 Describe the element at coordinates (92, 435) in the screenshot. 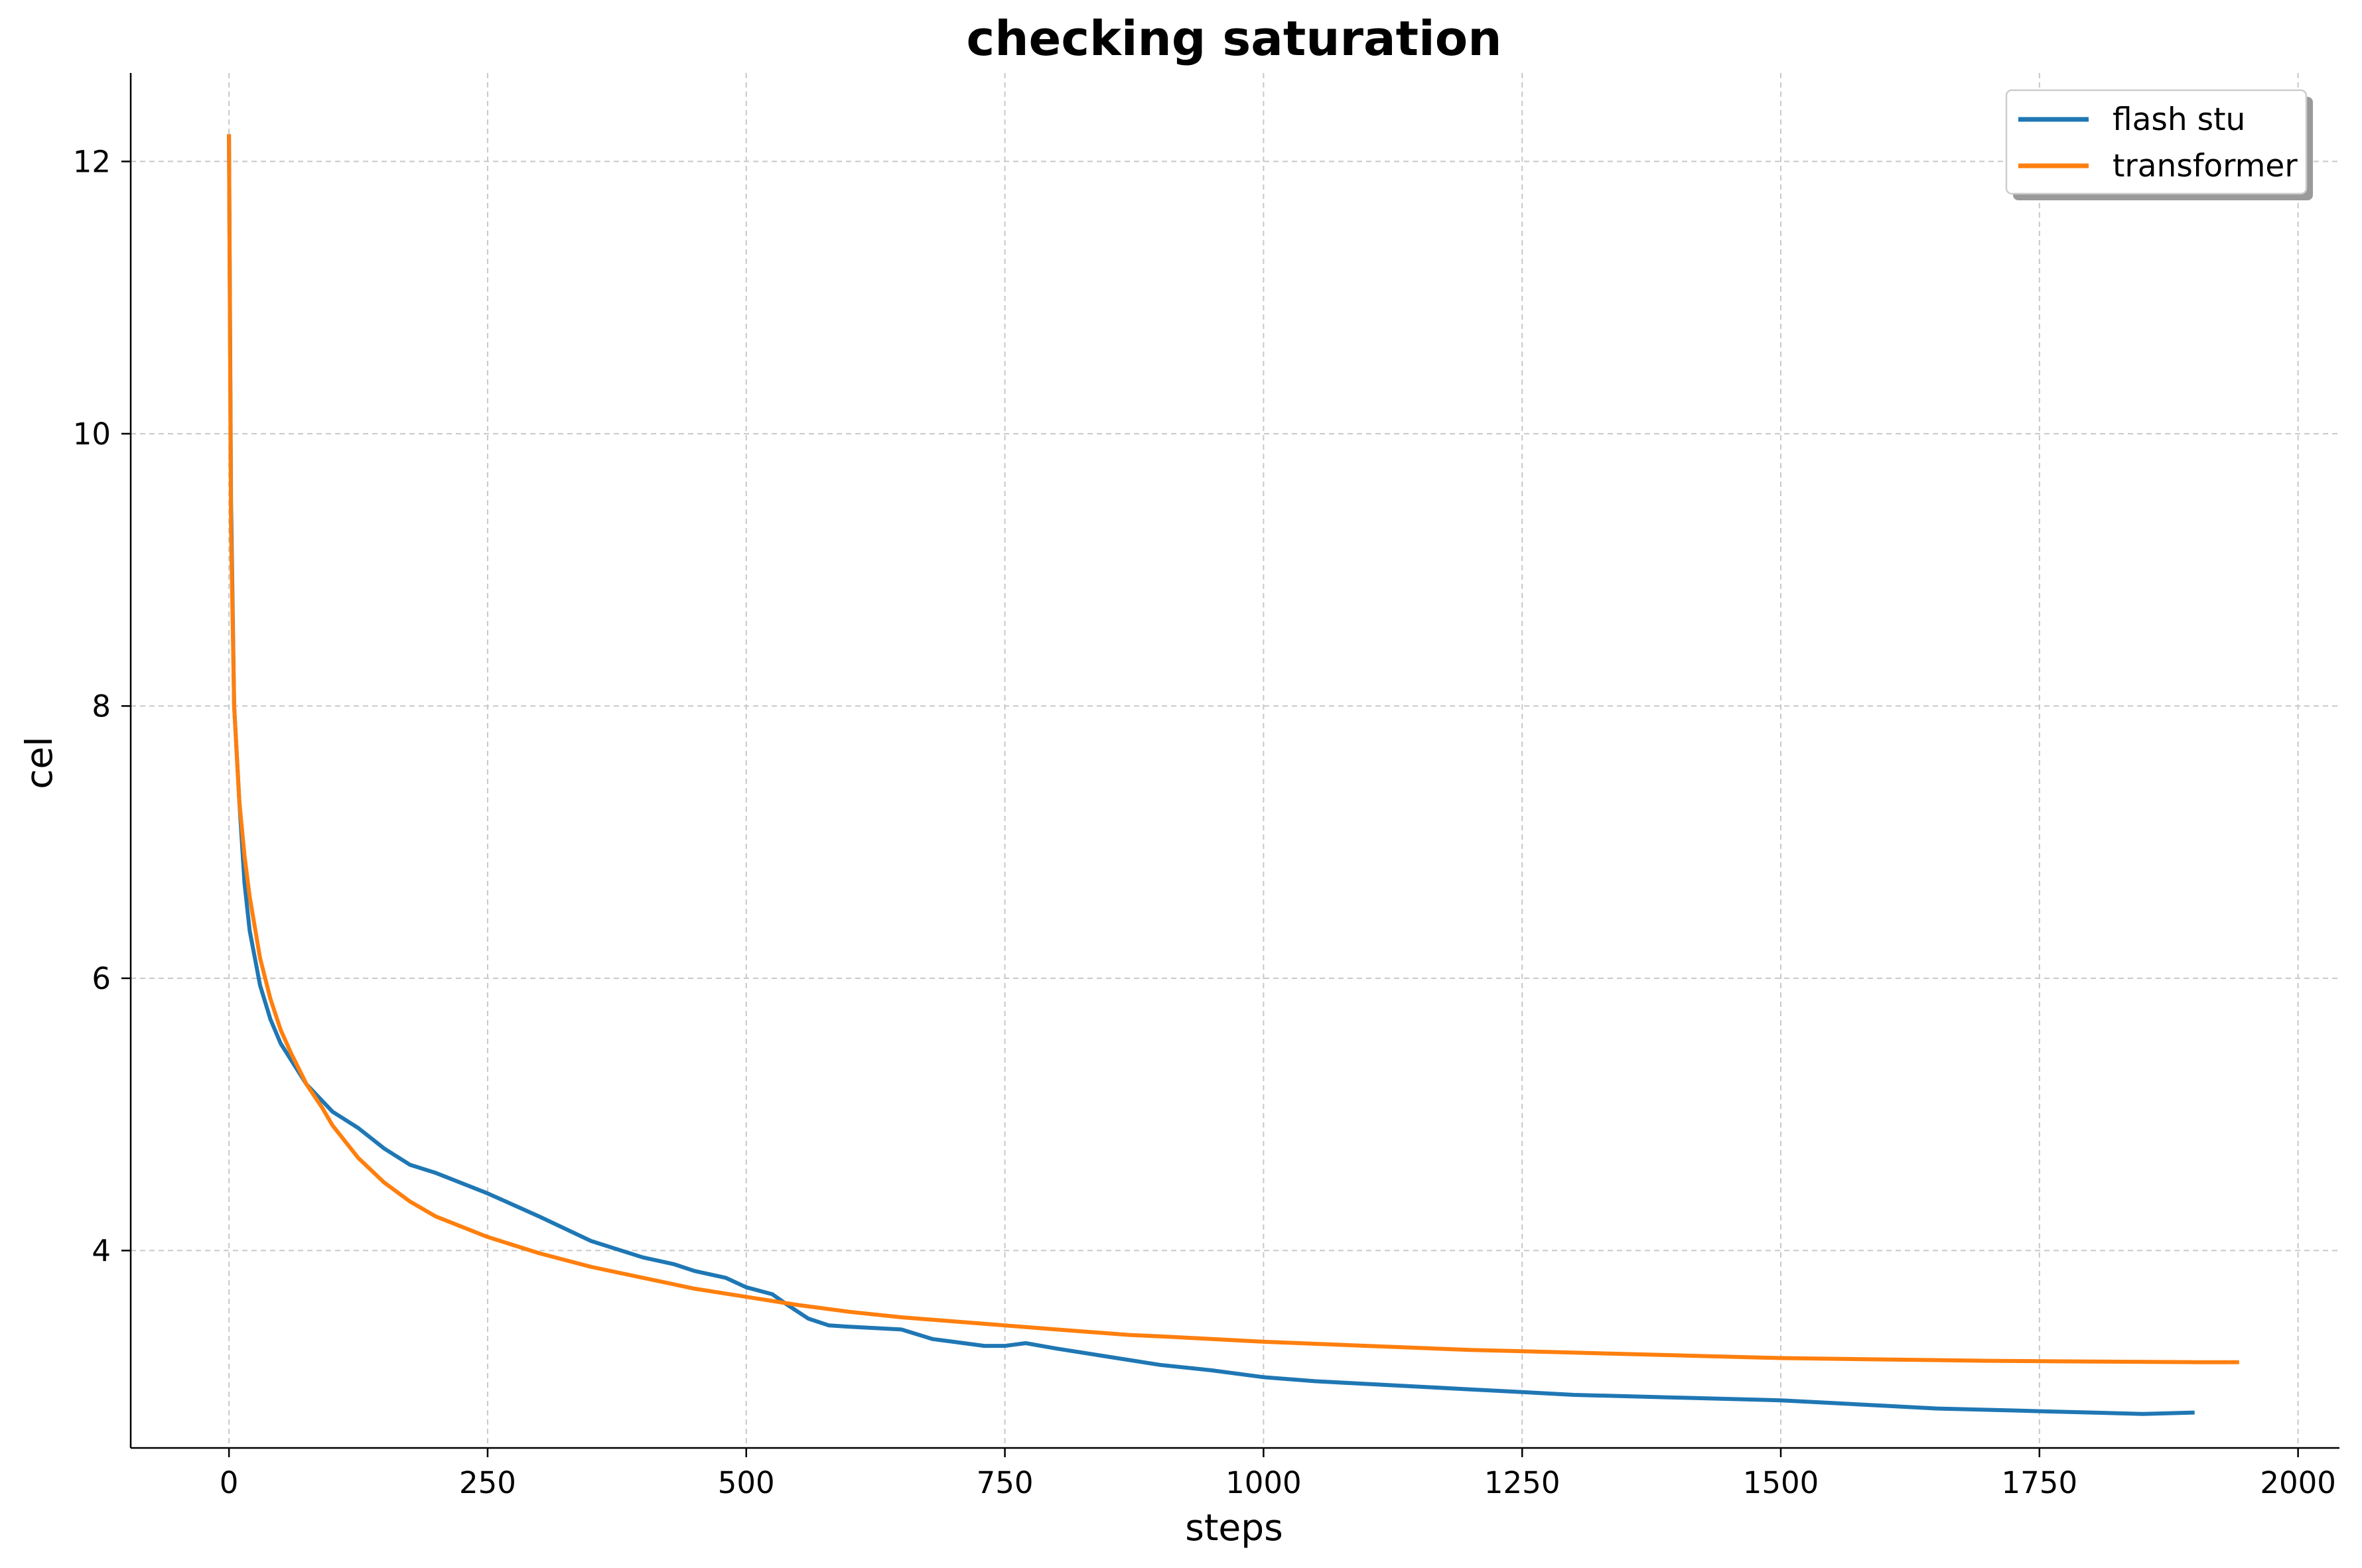

I see `y-tick-label: 10` at that location.